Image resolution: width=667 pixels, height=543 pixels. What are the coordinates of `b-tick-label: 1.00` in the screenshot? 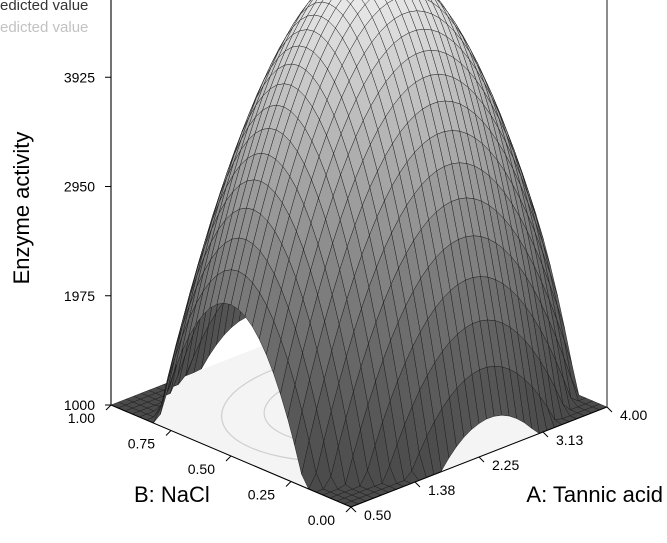 It's located at (81, 418).